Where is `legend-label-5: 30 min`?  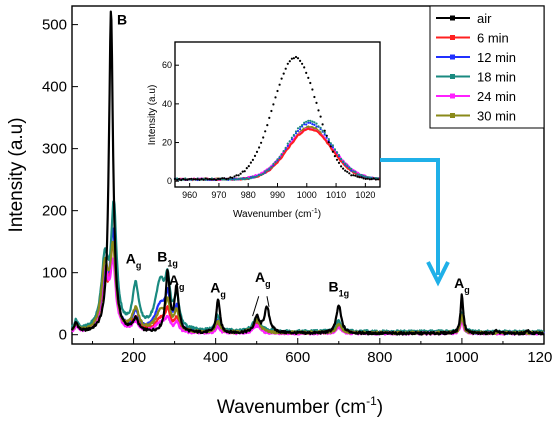 legend-label-5: 30 min is located at coordinates (496, 116).